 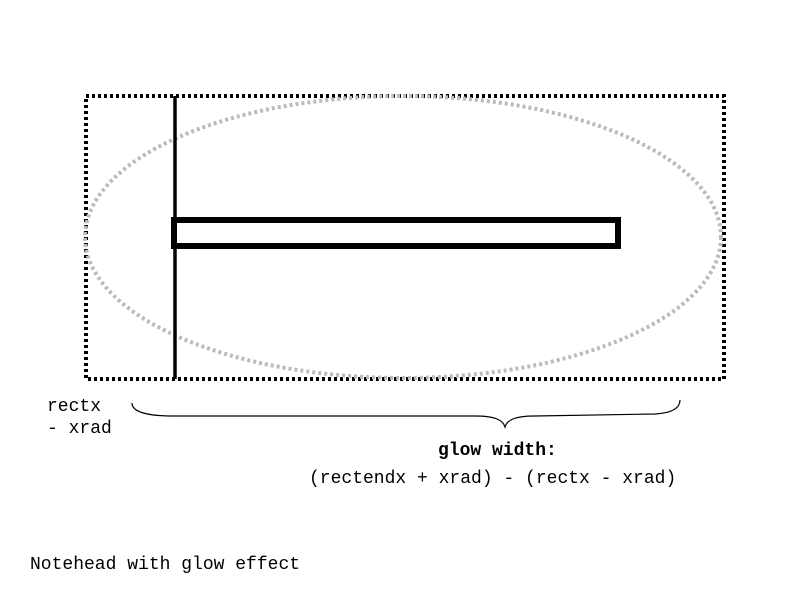 I want to click on notehead-rectangle, so click(x=396, y=233).